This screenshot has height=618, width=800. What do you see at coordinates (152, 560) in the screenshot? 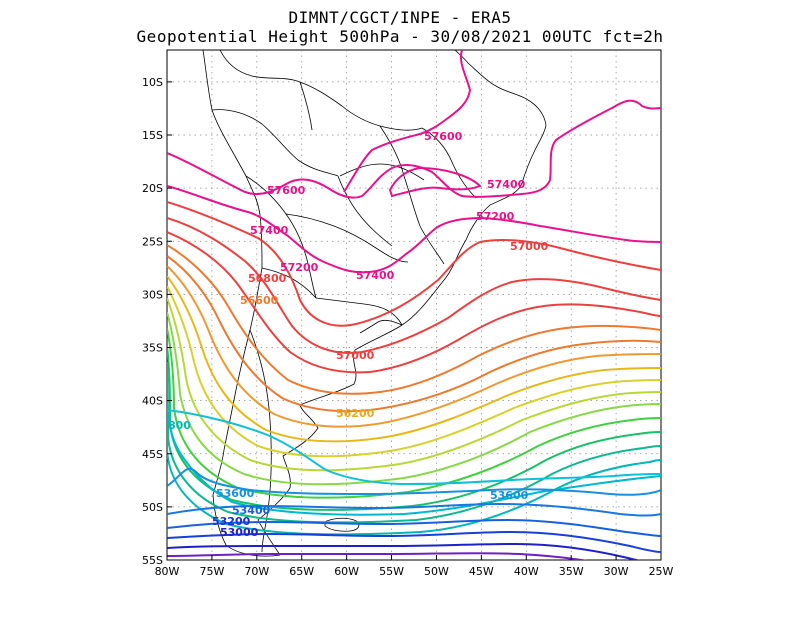
I see `y-tick-label: 55S` at bounding box center [152, 560].